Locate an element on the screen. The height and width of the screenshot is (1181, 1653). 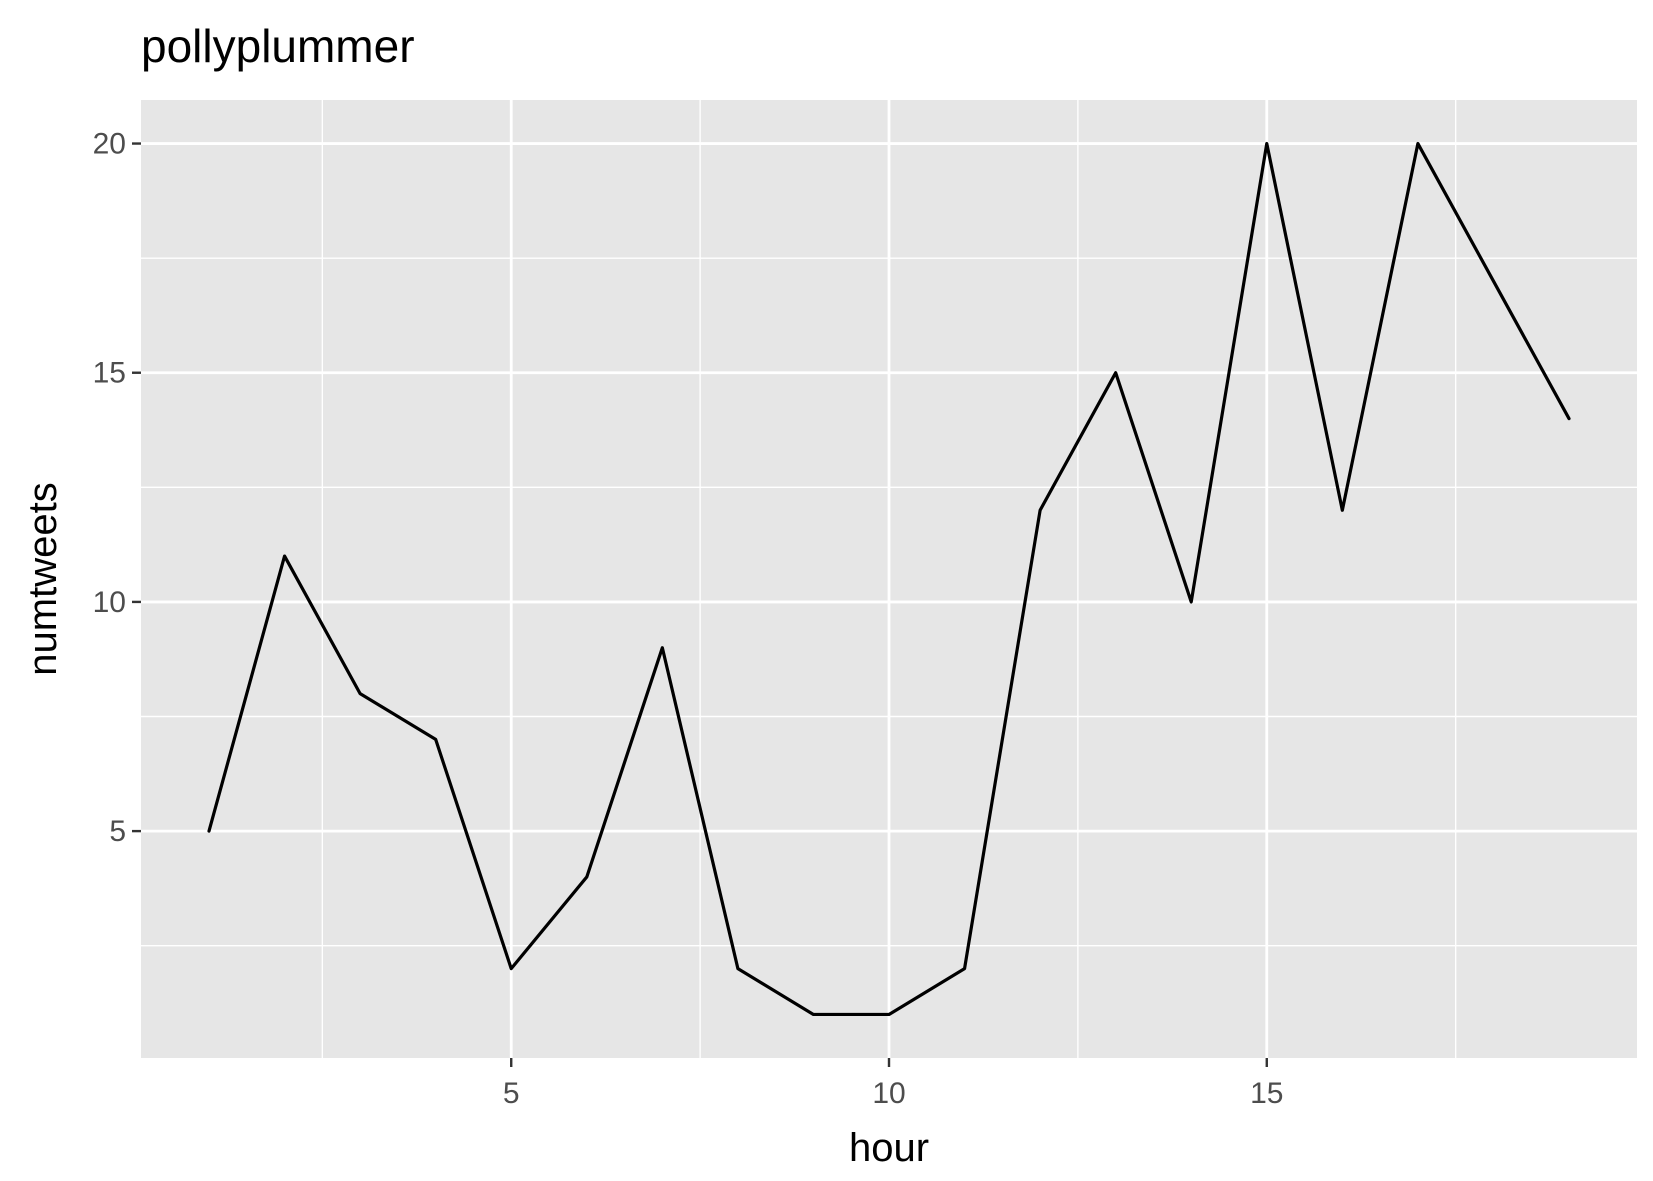
x-tick-label-1: 10 is located at coordinates (888, 1093).